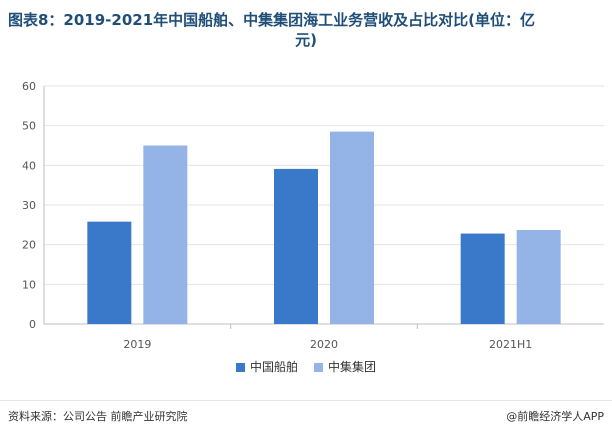 This screenshot has height=436, width=612. I want to click on bar-series1-2020, so click(296, 246).